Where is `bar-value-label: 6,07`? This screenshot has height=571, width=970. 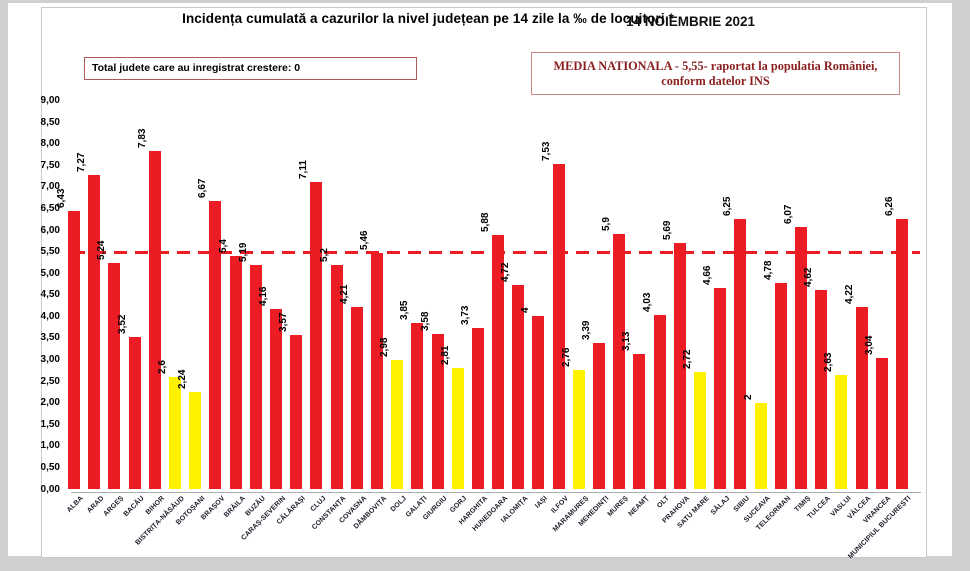 bar-value-label: 6,07 is located at coordinates (788, 214).